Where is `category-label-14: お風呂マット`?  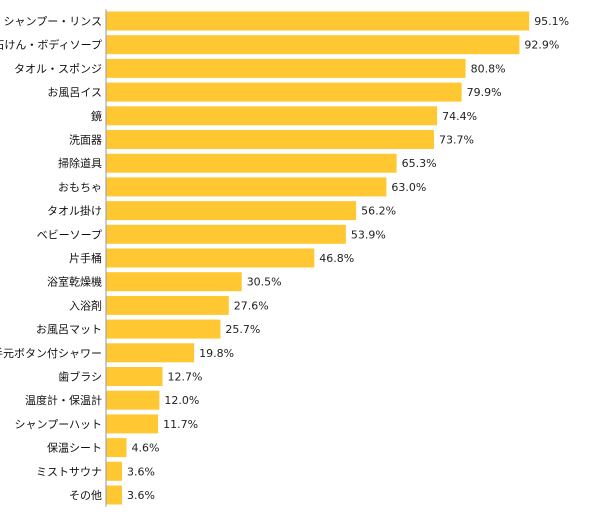
category-label-14: お風呂マット is located at coordinates (69, 329).